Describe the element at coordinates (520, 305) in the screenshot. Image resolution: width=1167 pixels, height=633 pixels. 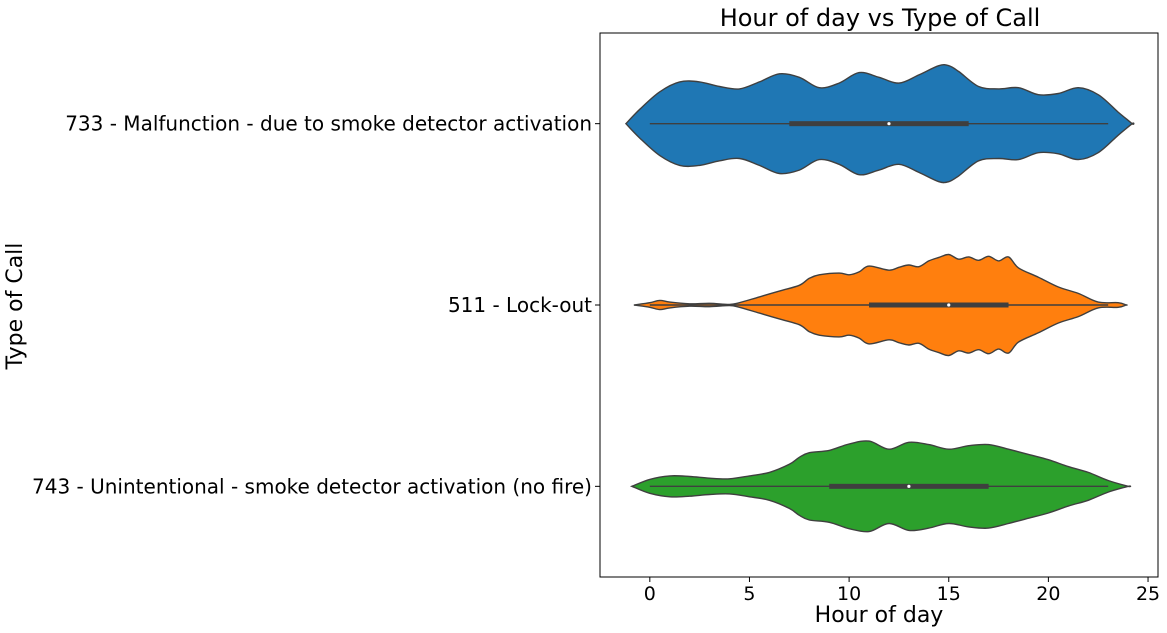
I see `y-tick-label-1: 511 - Lock-out` at that location.